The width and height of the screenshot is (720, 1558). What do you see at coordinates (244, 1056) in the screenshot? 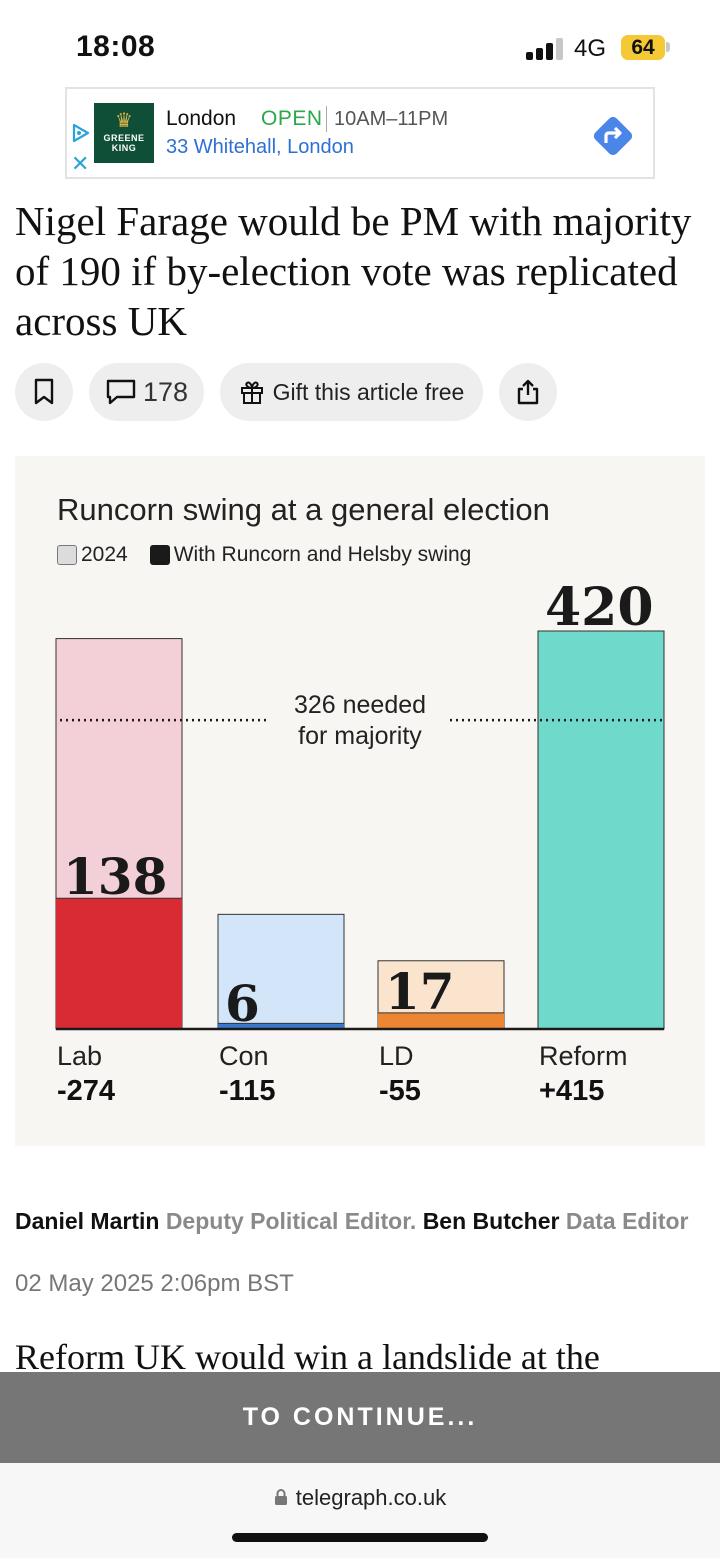
I see `x-tick-label: Con` at bounding box center [244, 1056].